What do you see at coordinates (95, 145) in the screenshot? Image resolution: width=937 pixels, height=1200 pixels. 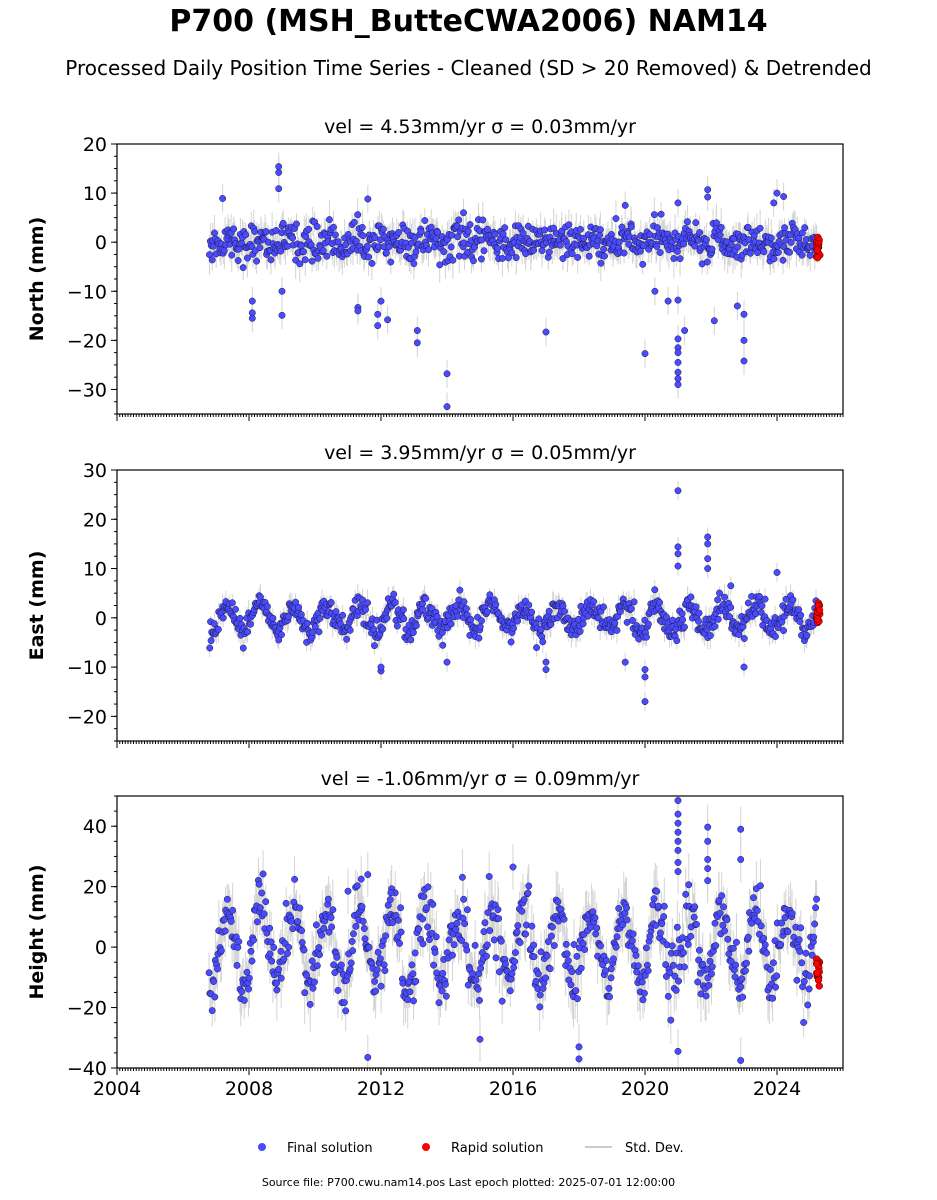 I see `y-tick-label: 20` at bounding box center [95, 145].